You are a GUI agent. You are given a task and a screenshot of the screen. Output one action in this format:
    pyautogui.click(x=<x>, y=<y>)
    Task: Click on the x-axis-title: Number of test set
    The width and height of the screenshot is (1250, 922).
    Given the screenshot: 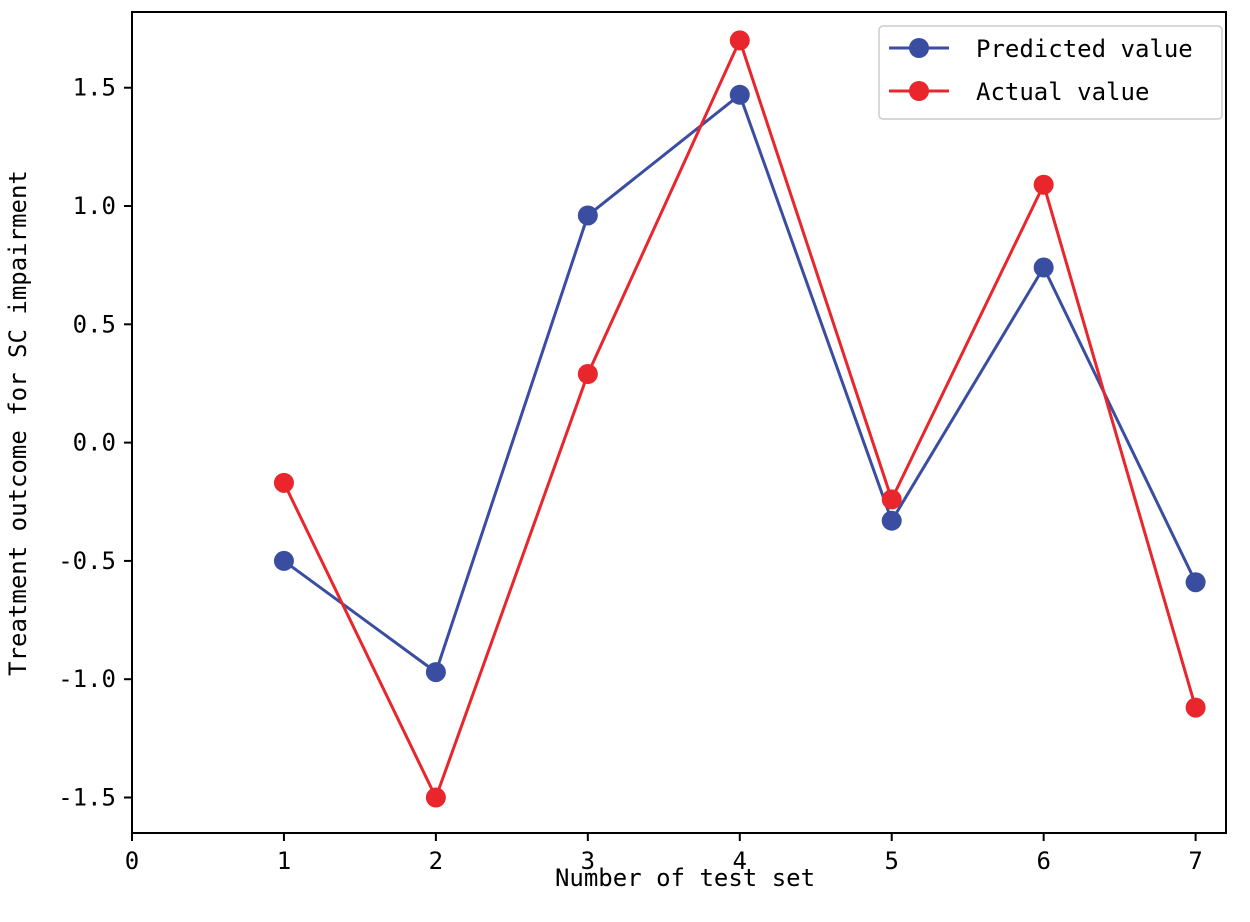 What is the action you would take?
    pyautogui.click(x=685, y=878)
    